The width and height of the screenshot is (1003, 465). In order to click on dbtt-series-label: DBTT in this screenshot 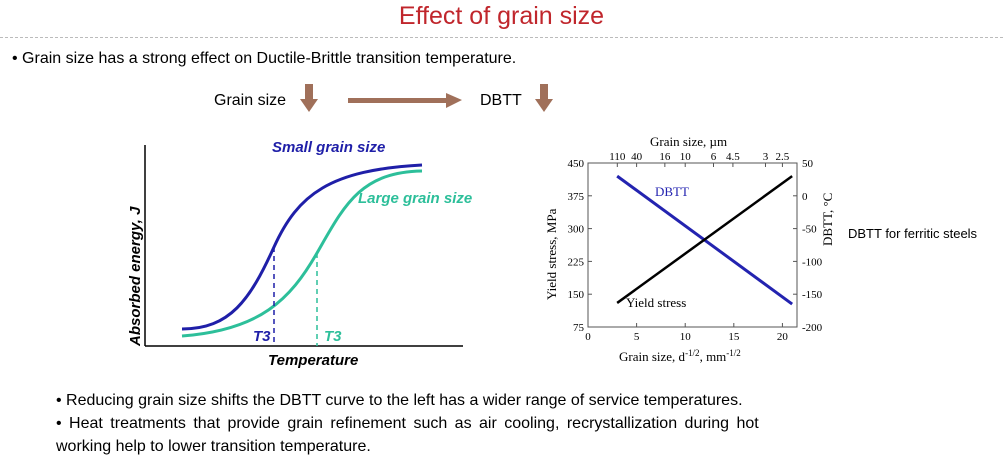, I will do `click(672, 191)`.